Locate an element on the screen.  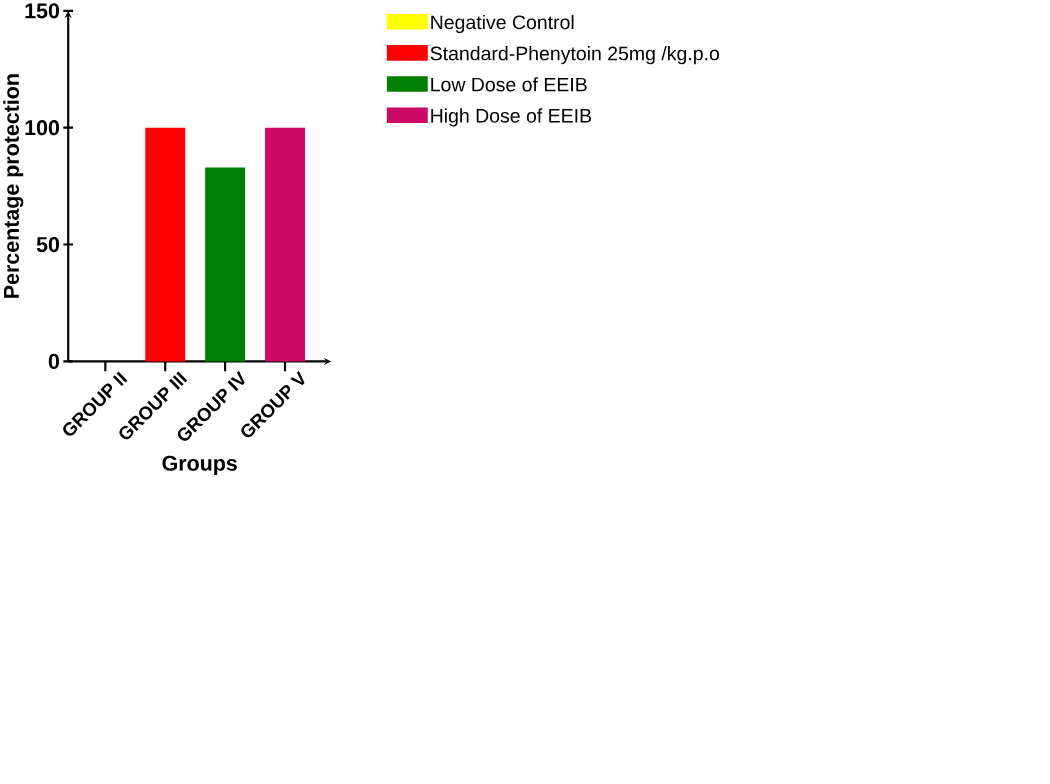
y-tick-label: 50 is located at coordinates (48, 244).